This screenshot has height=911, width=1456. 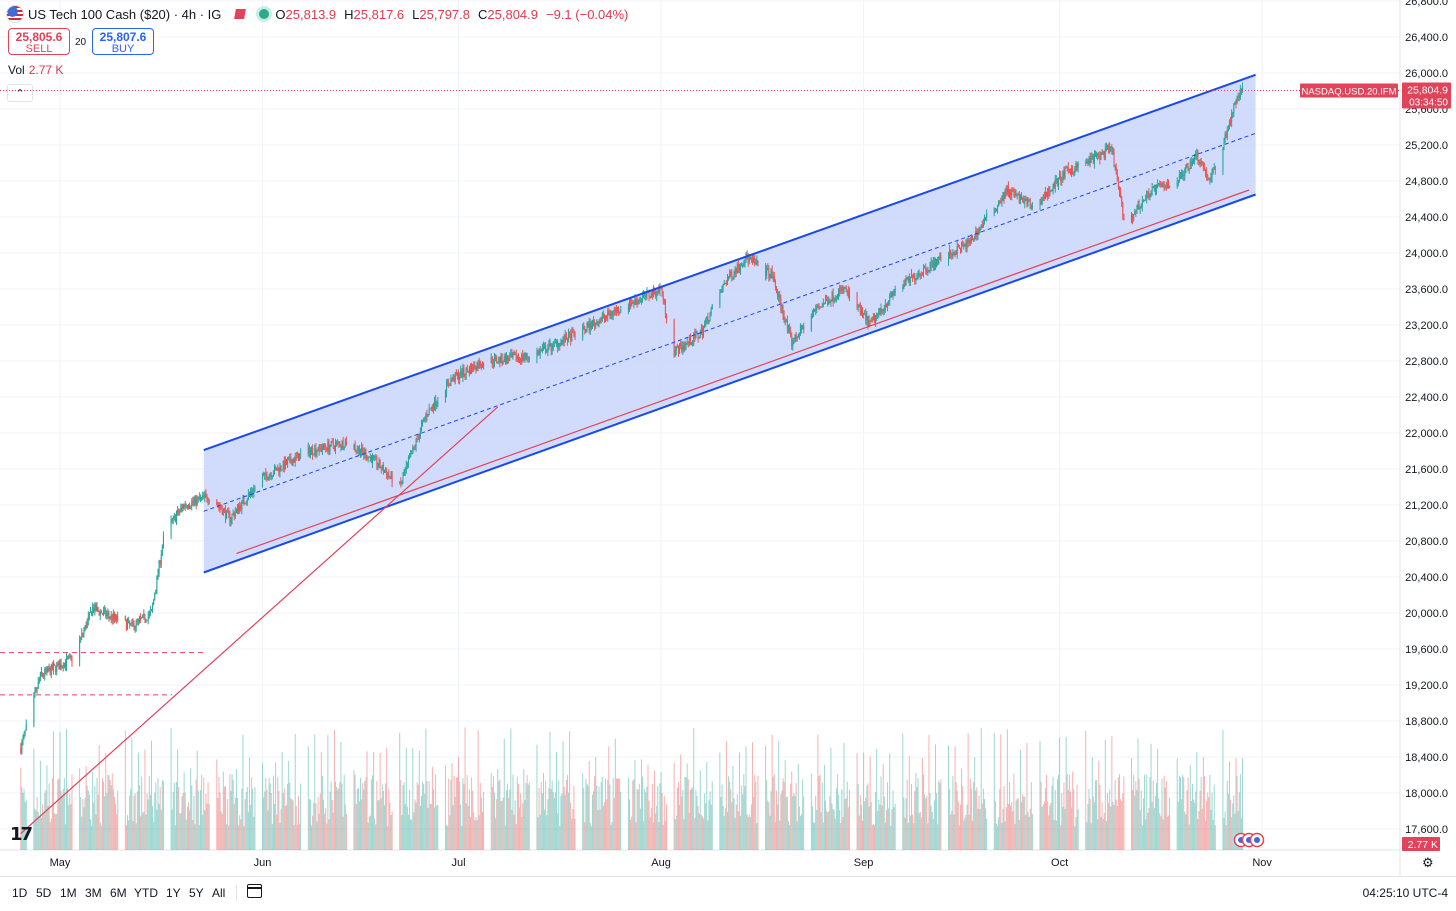 What do you see at coordinates (118, 893) in the screenshot?
I see `range-6m-button: 6M` at bounding box center [118, 893].